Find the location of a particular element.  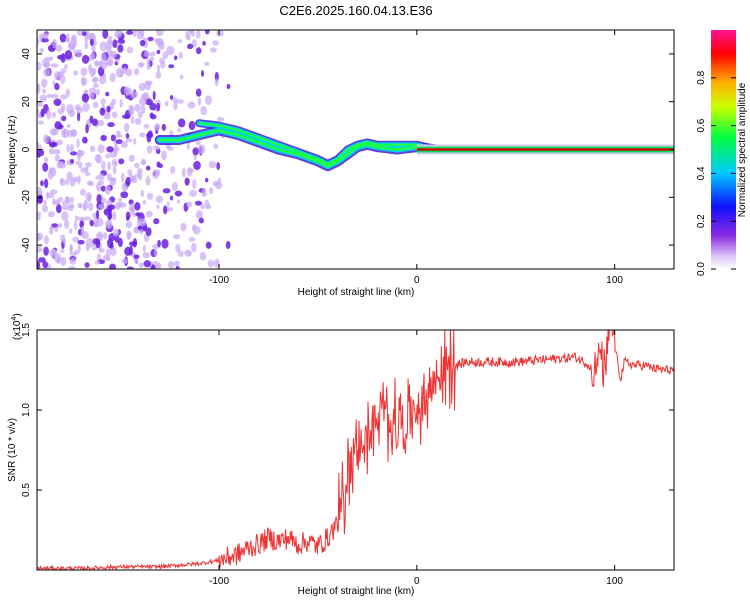

snr-y-label: SNR (10 * v/v) is located at coordinates (12, 450).